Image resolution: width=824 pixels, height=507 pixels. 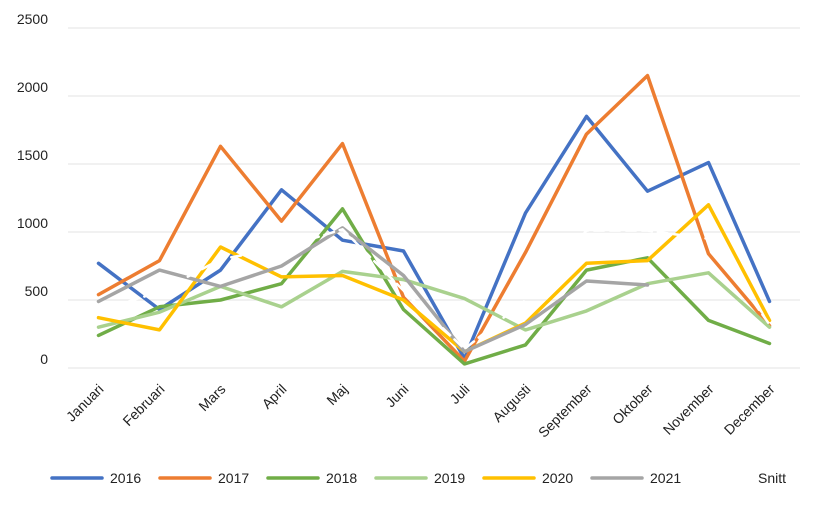 What do you see at coordinates (459, 394) in the screenshot?
I see `x-tick-label: Juli` at bounding box center [459, 394].